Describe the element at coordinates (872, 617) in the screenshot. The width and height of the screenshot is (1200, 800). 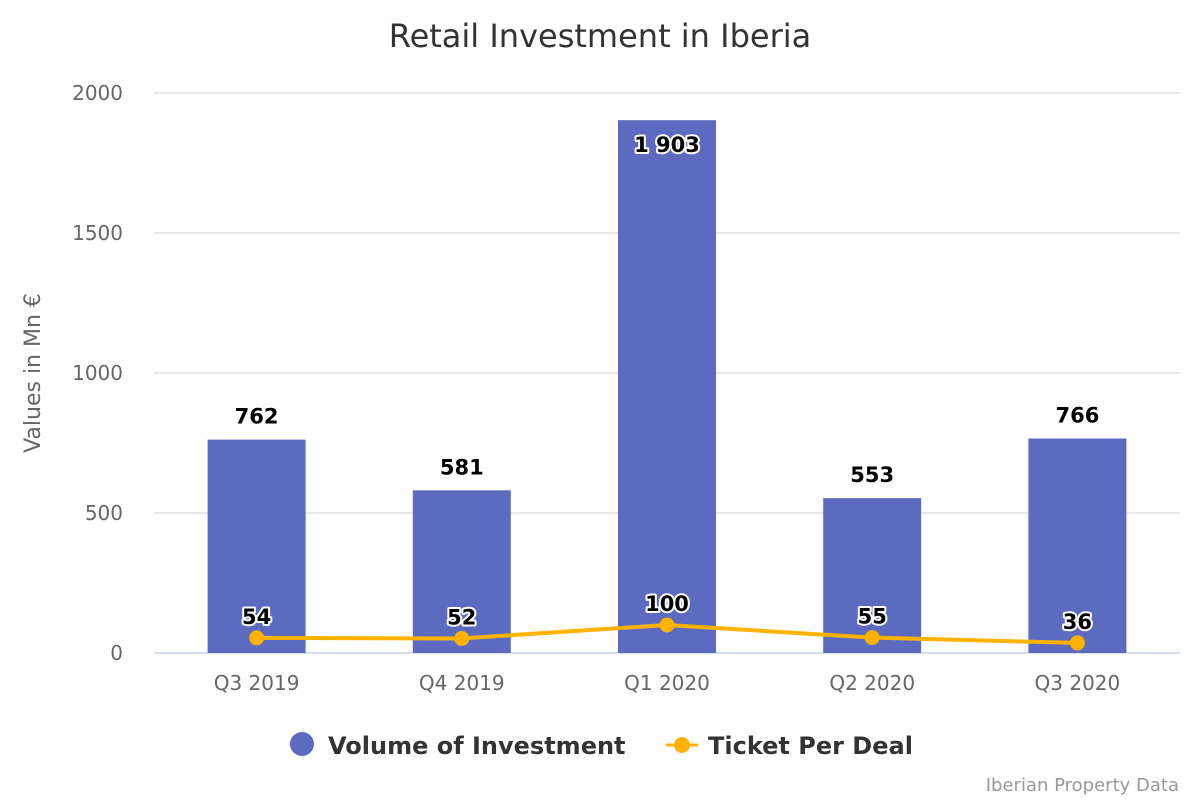
I see `line-data-label: 55` at that location.